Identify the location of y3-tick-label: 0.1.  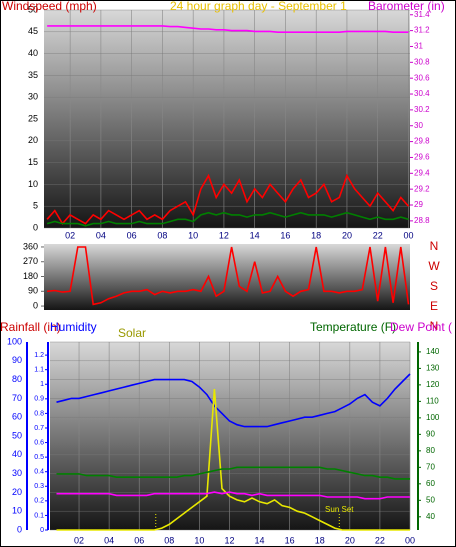
(39, 515).